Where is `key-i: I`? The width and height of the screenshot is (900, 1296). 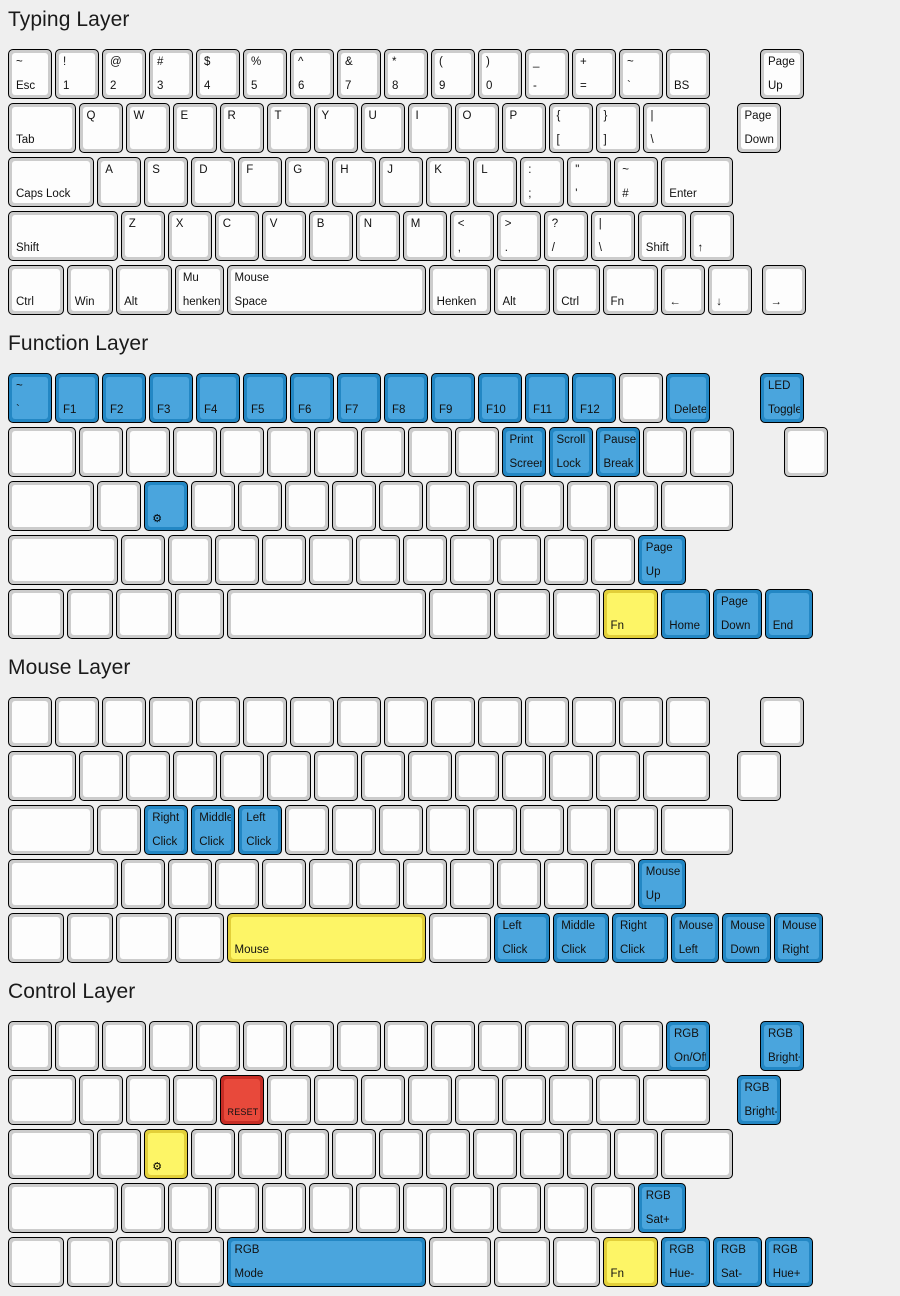 key-i: I is located at coordinates (429, 128).